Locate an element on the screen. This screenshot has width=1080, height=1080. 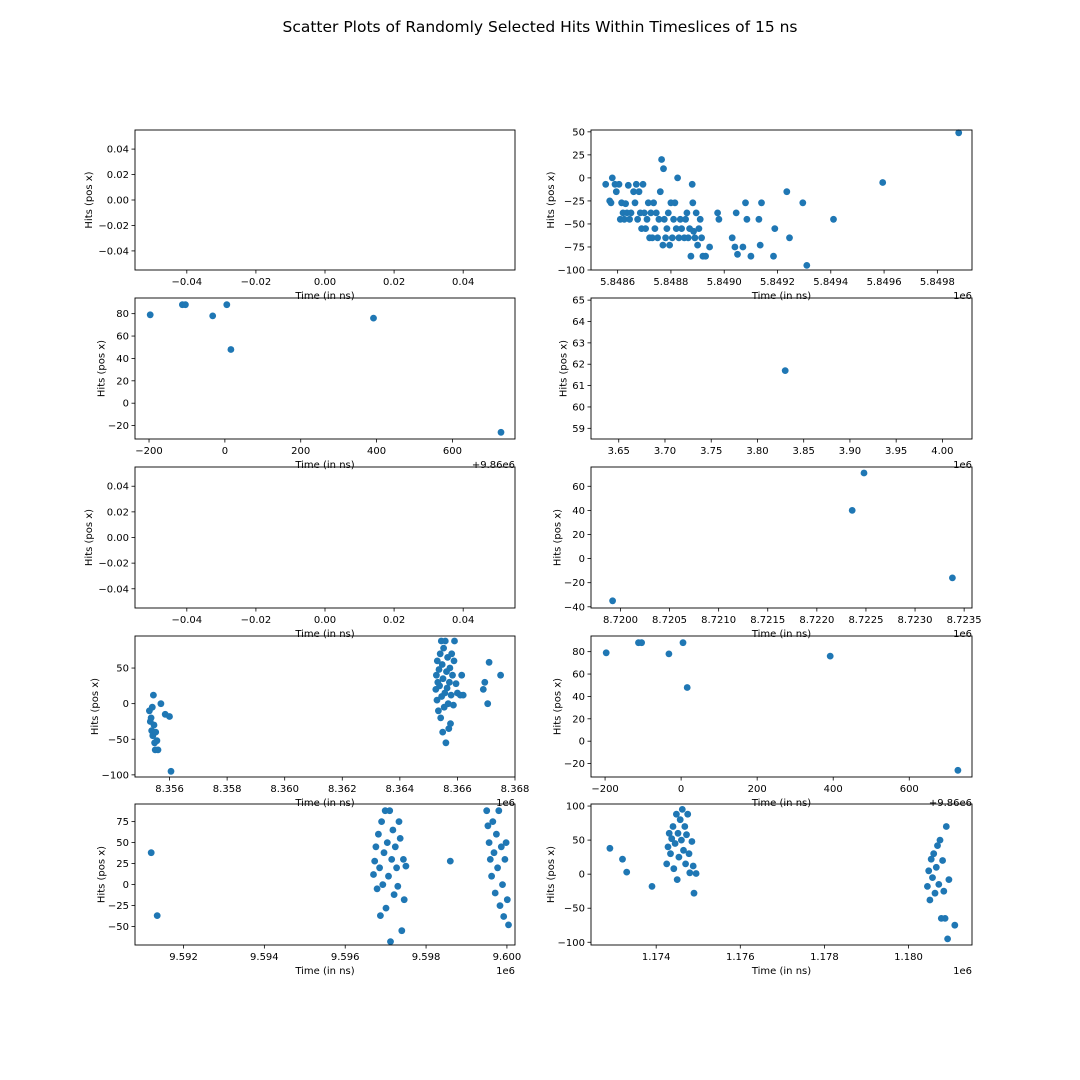
y-tick-label: 25 is located at coordinates (578, 155).